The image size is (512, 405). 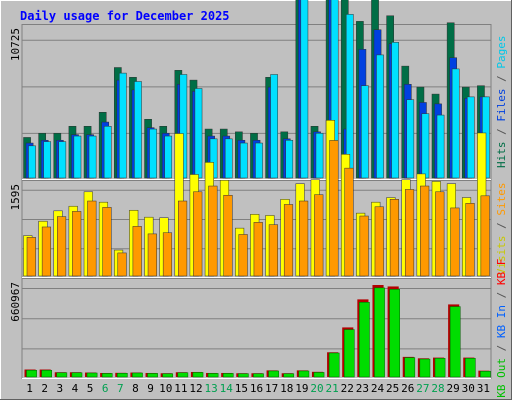 I want to click on x-tick-label: 25, so click(x=392, y=388).